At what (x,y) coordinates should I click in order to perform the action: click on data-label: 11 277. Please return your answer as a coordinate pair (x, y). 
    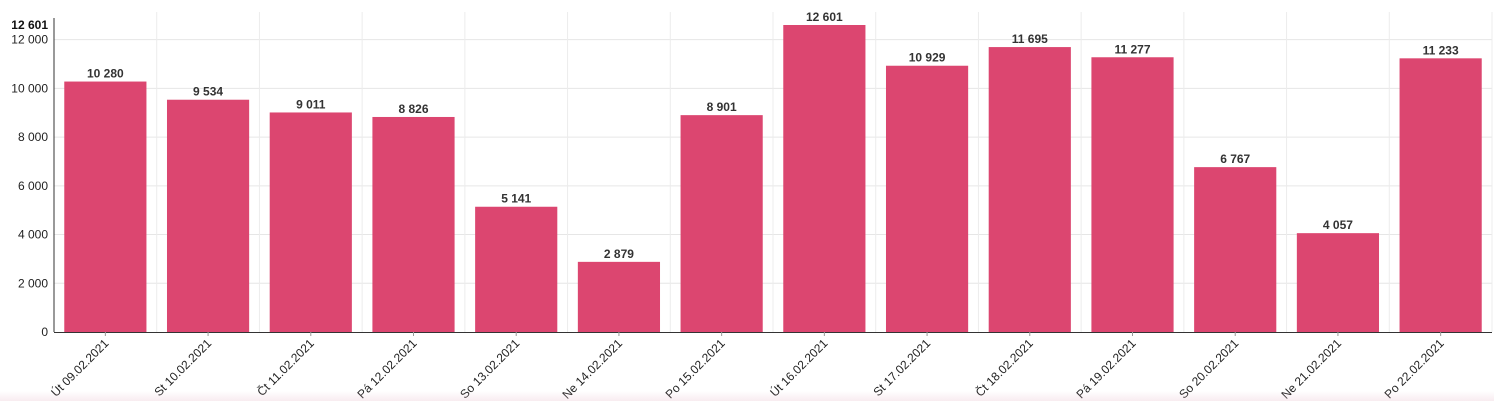
    Looking at the image, I should click on (1132, 49).